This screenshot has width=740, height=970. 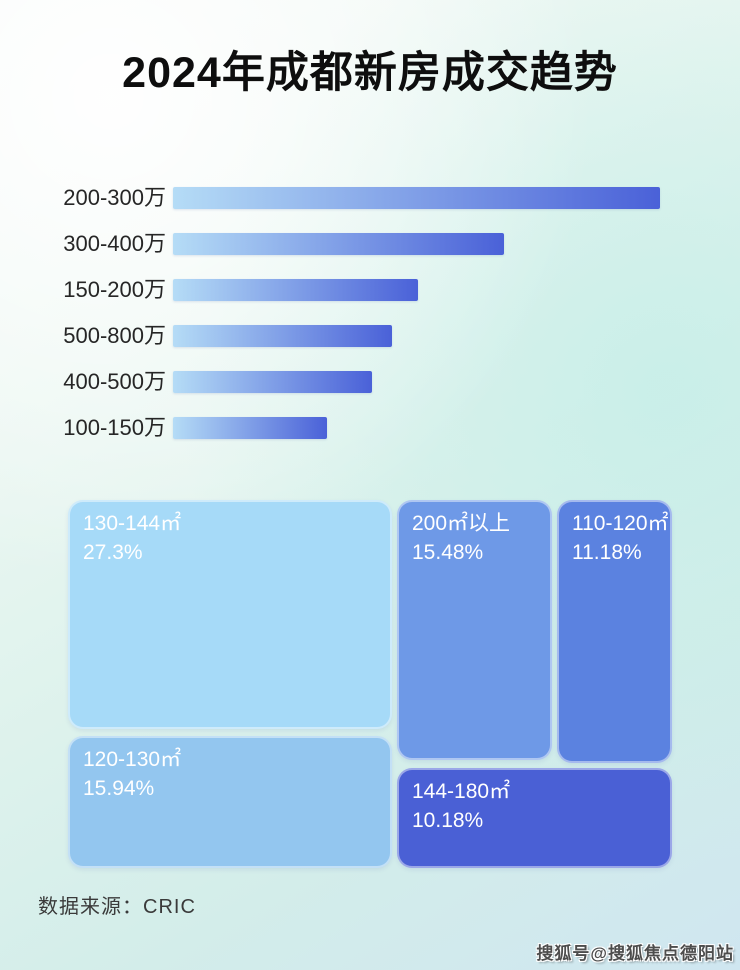 I want to click on bar-category-label: 200-300万, so click(x=114, y=197).